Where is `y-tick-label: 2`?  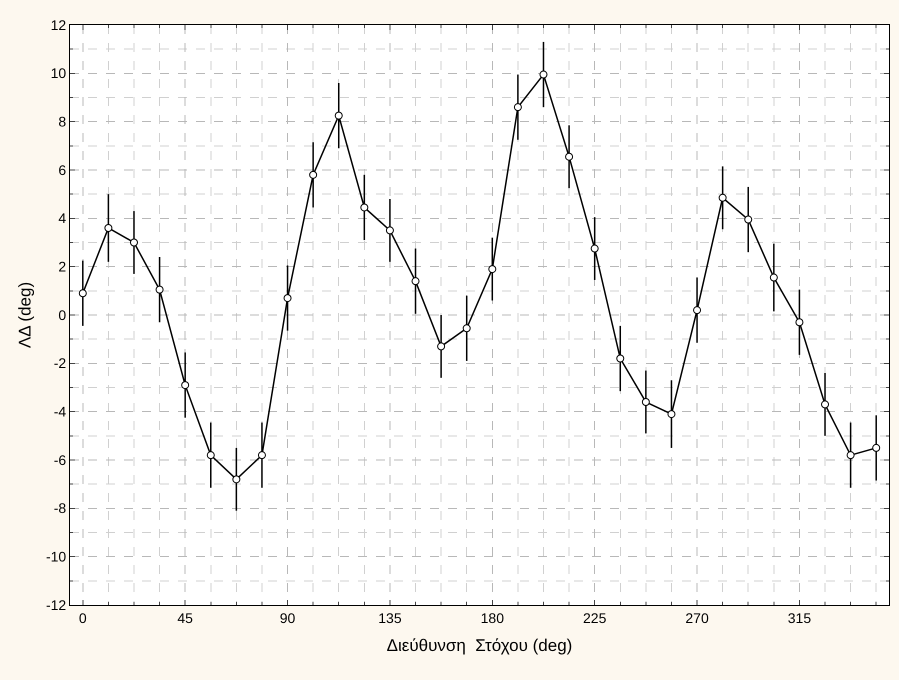
y-tick-label: 2 is located at coordinates (62, 266).